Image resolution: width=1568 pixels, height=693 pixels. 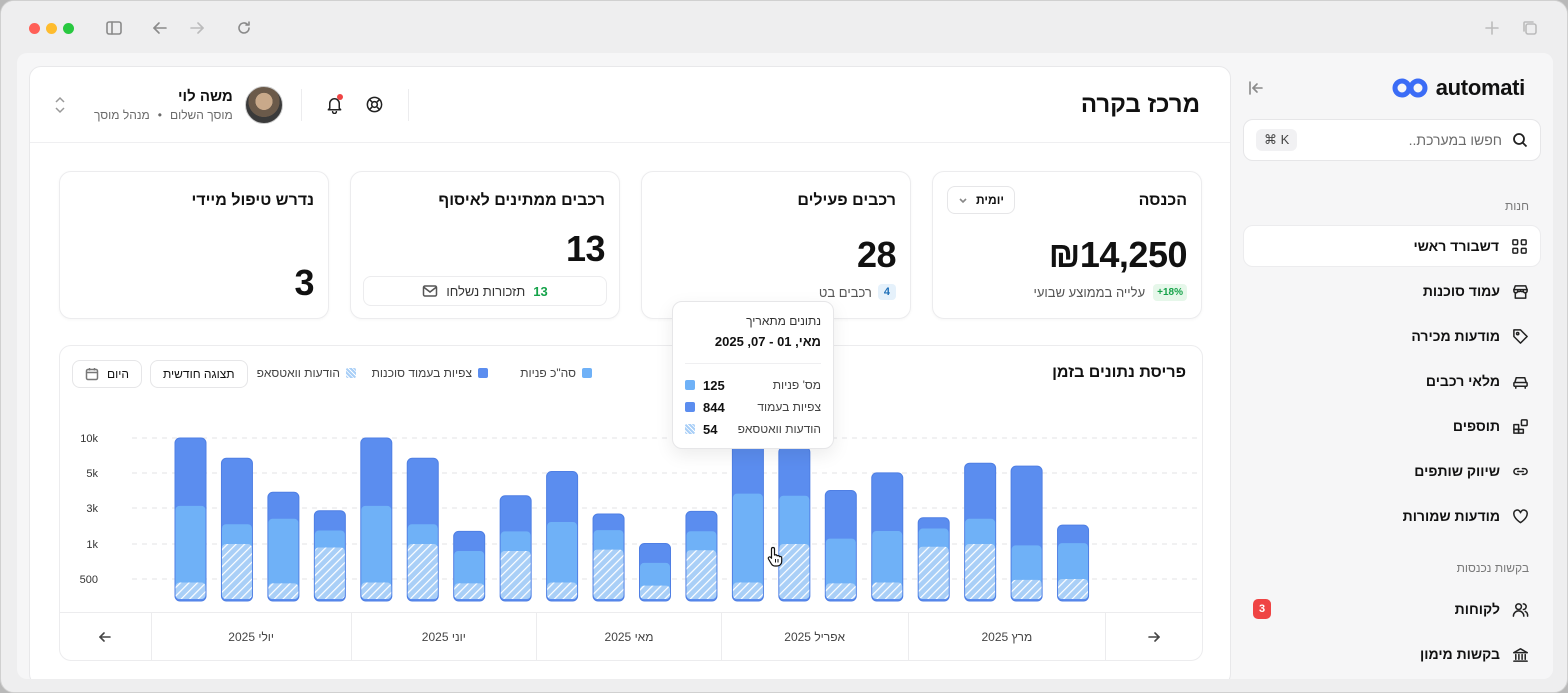 What do you see at coordinates (1392, 609) in the screenshot?
I see `sidebar-item-customers: לקוחות 3` at bounding box center [1392, 609].